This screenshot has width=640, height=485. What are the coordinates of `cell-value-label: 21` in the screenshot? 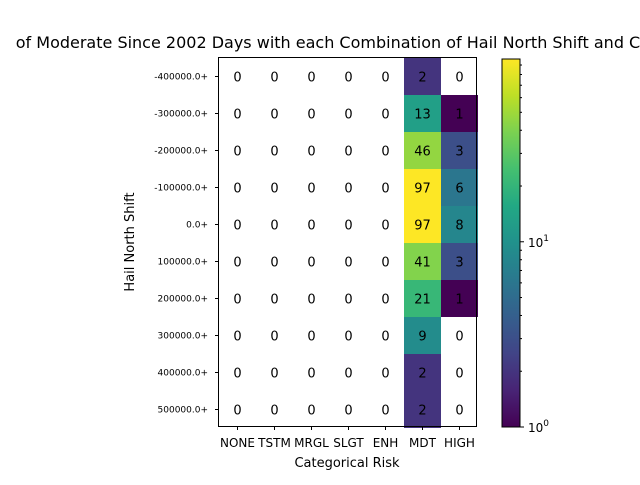 It's located at (422, 300).